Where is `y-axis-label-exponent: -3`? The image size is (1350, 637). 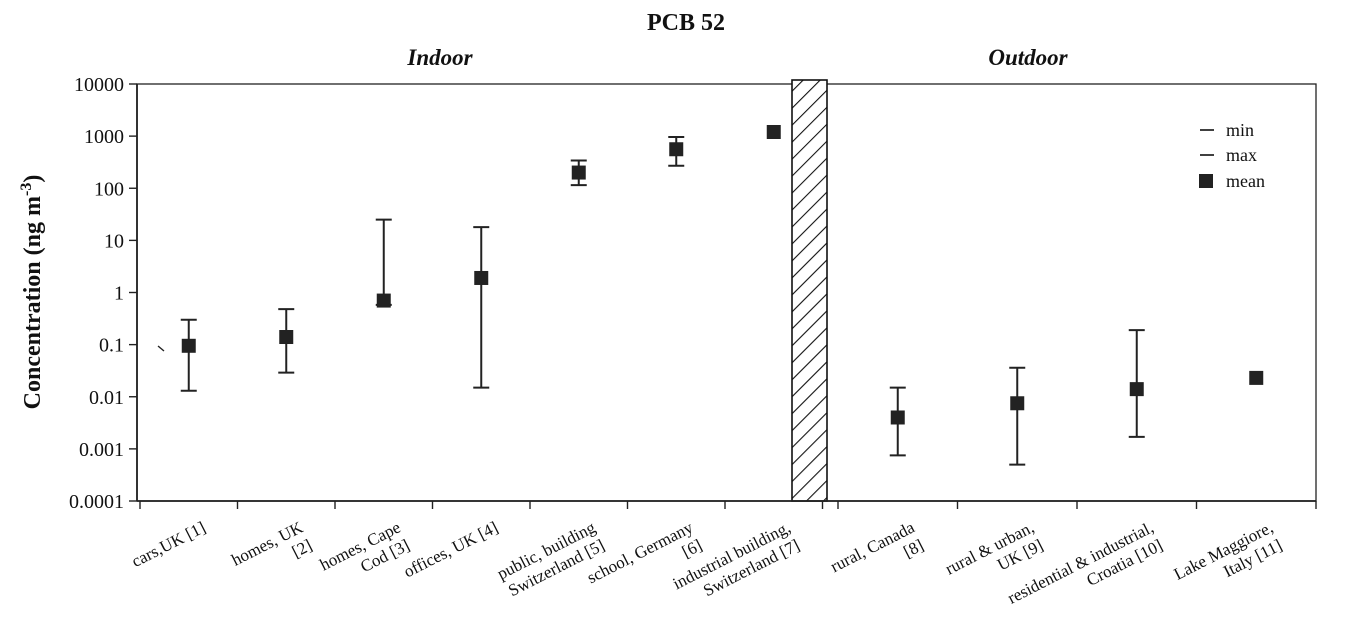
y-axis-label-exponent: -3 is located at coordinates (26, 189).